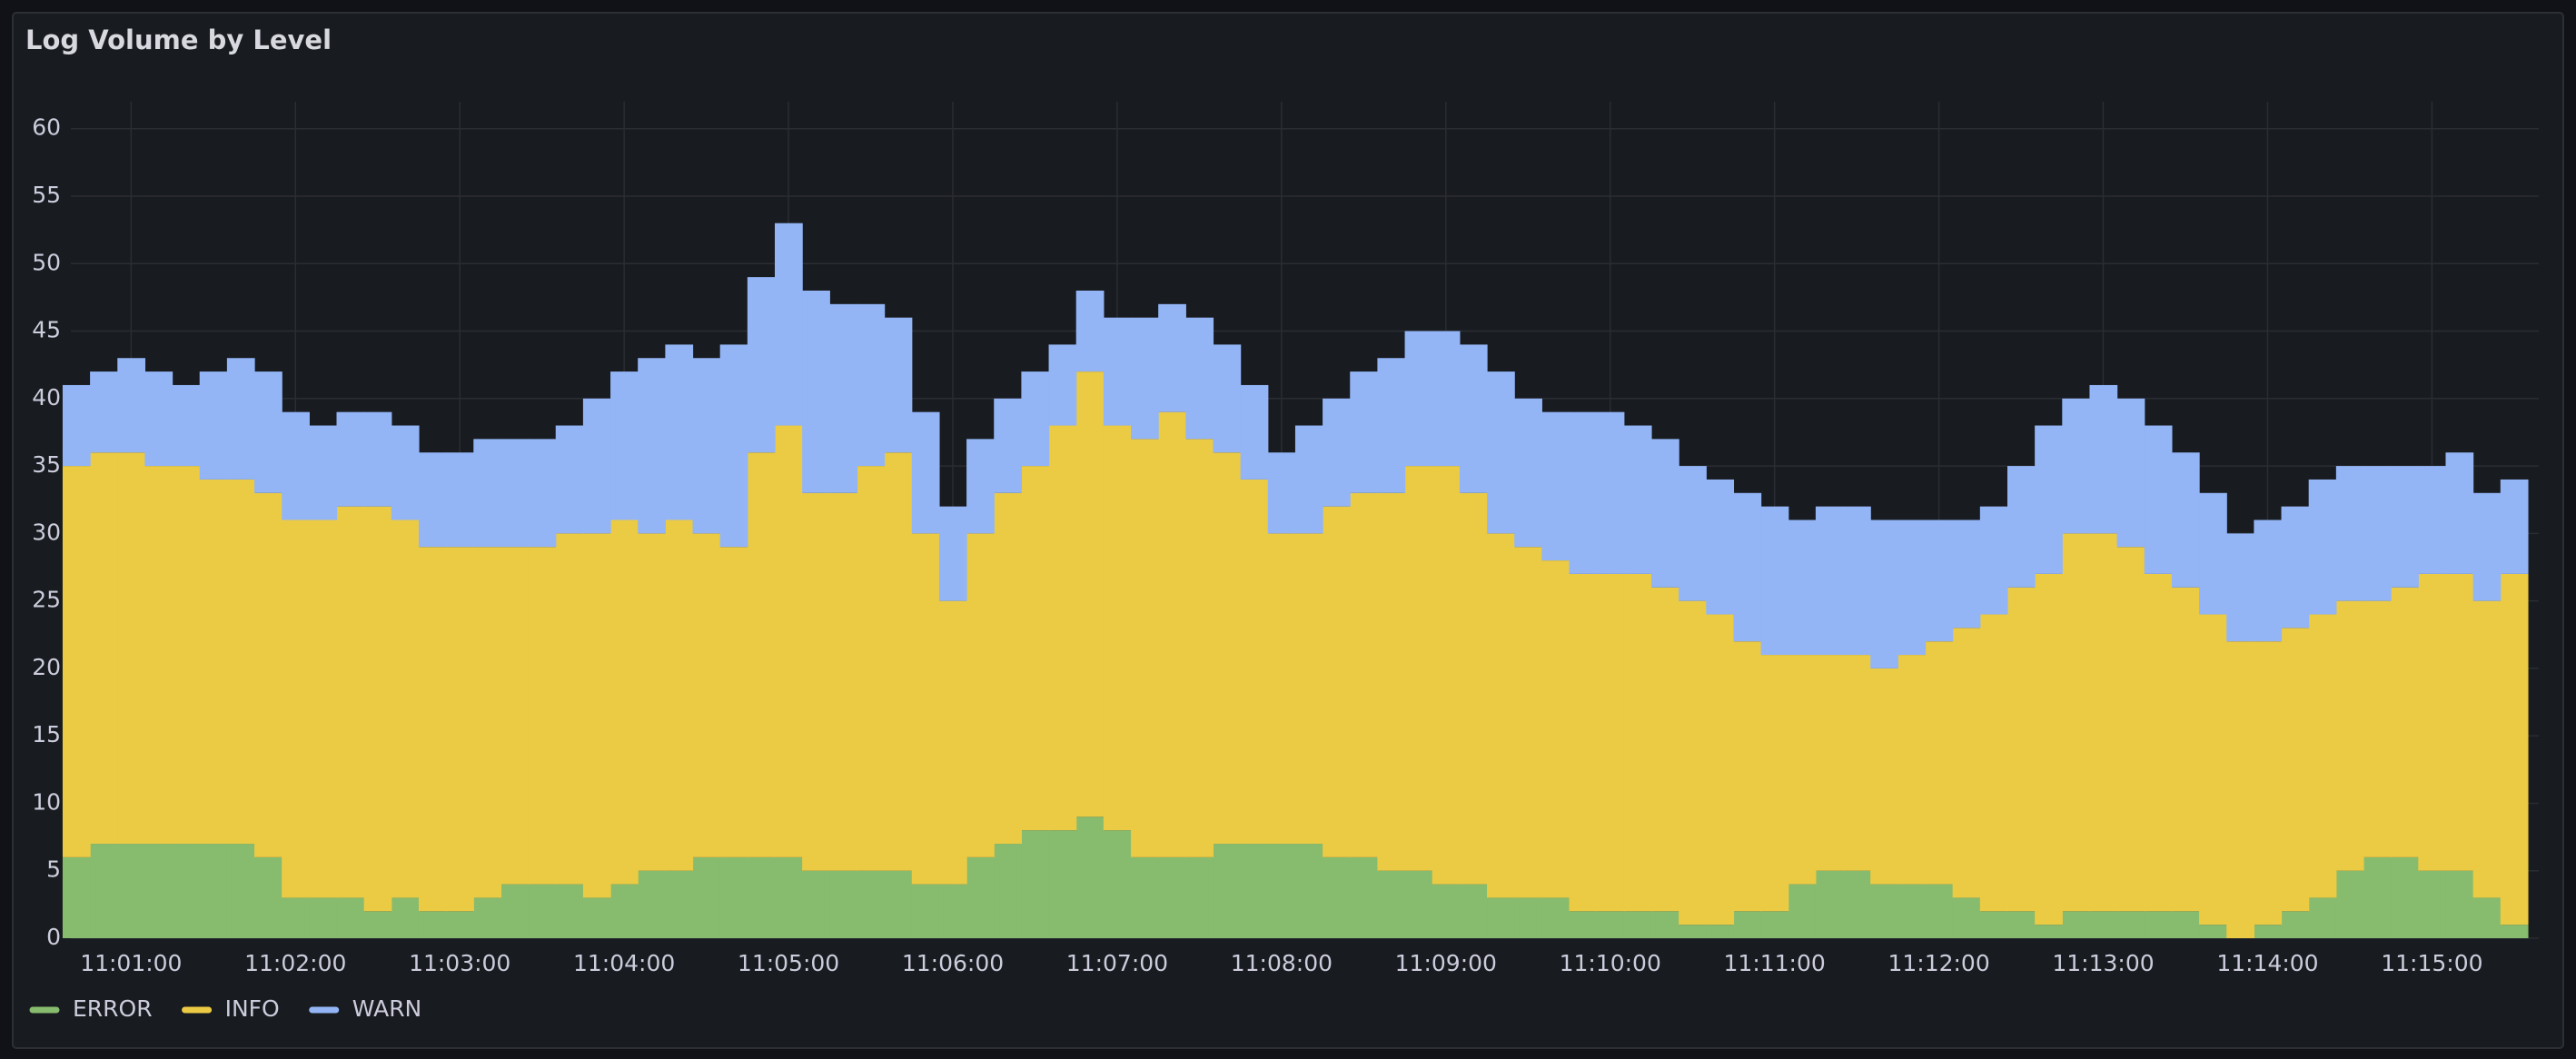 This screenshot has height=1059, width=2576. I want to click on y-tick-label: 40, so click(46, 398).